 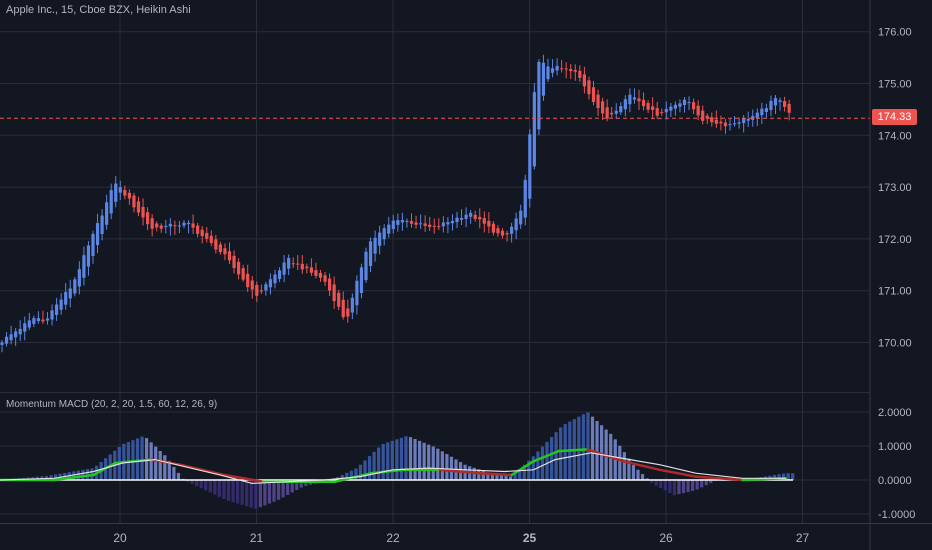 I want to click on pane-divider, so click(x=435, y=392).